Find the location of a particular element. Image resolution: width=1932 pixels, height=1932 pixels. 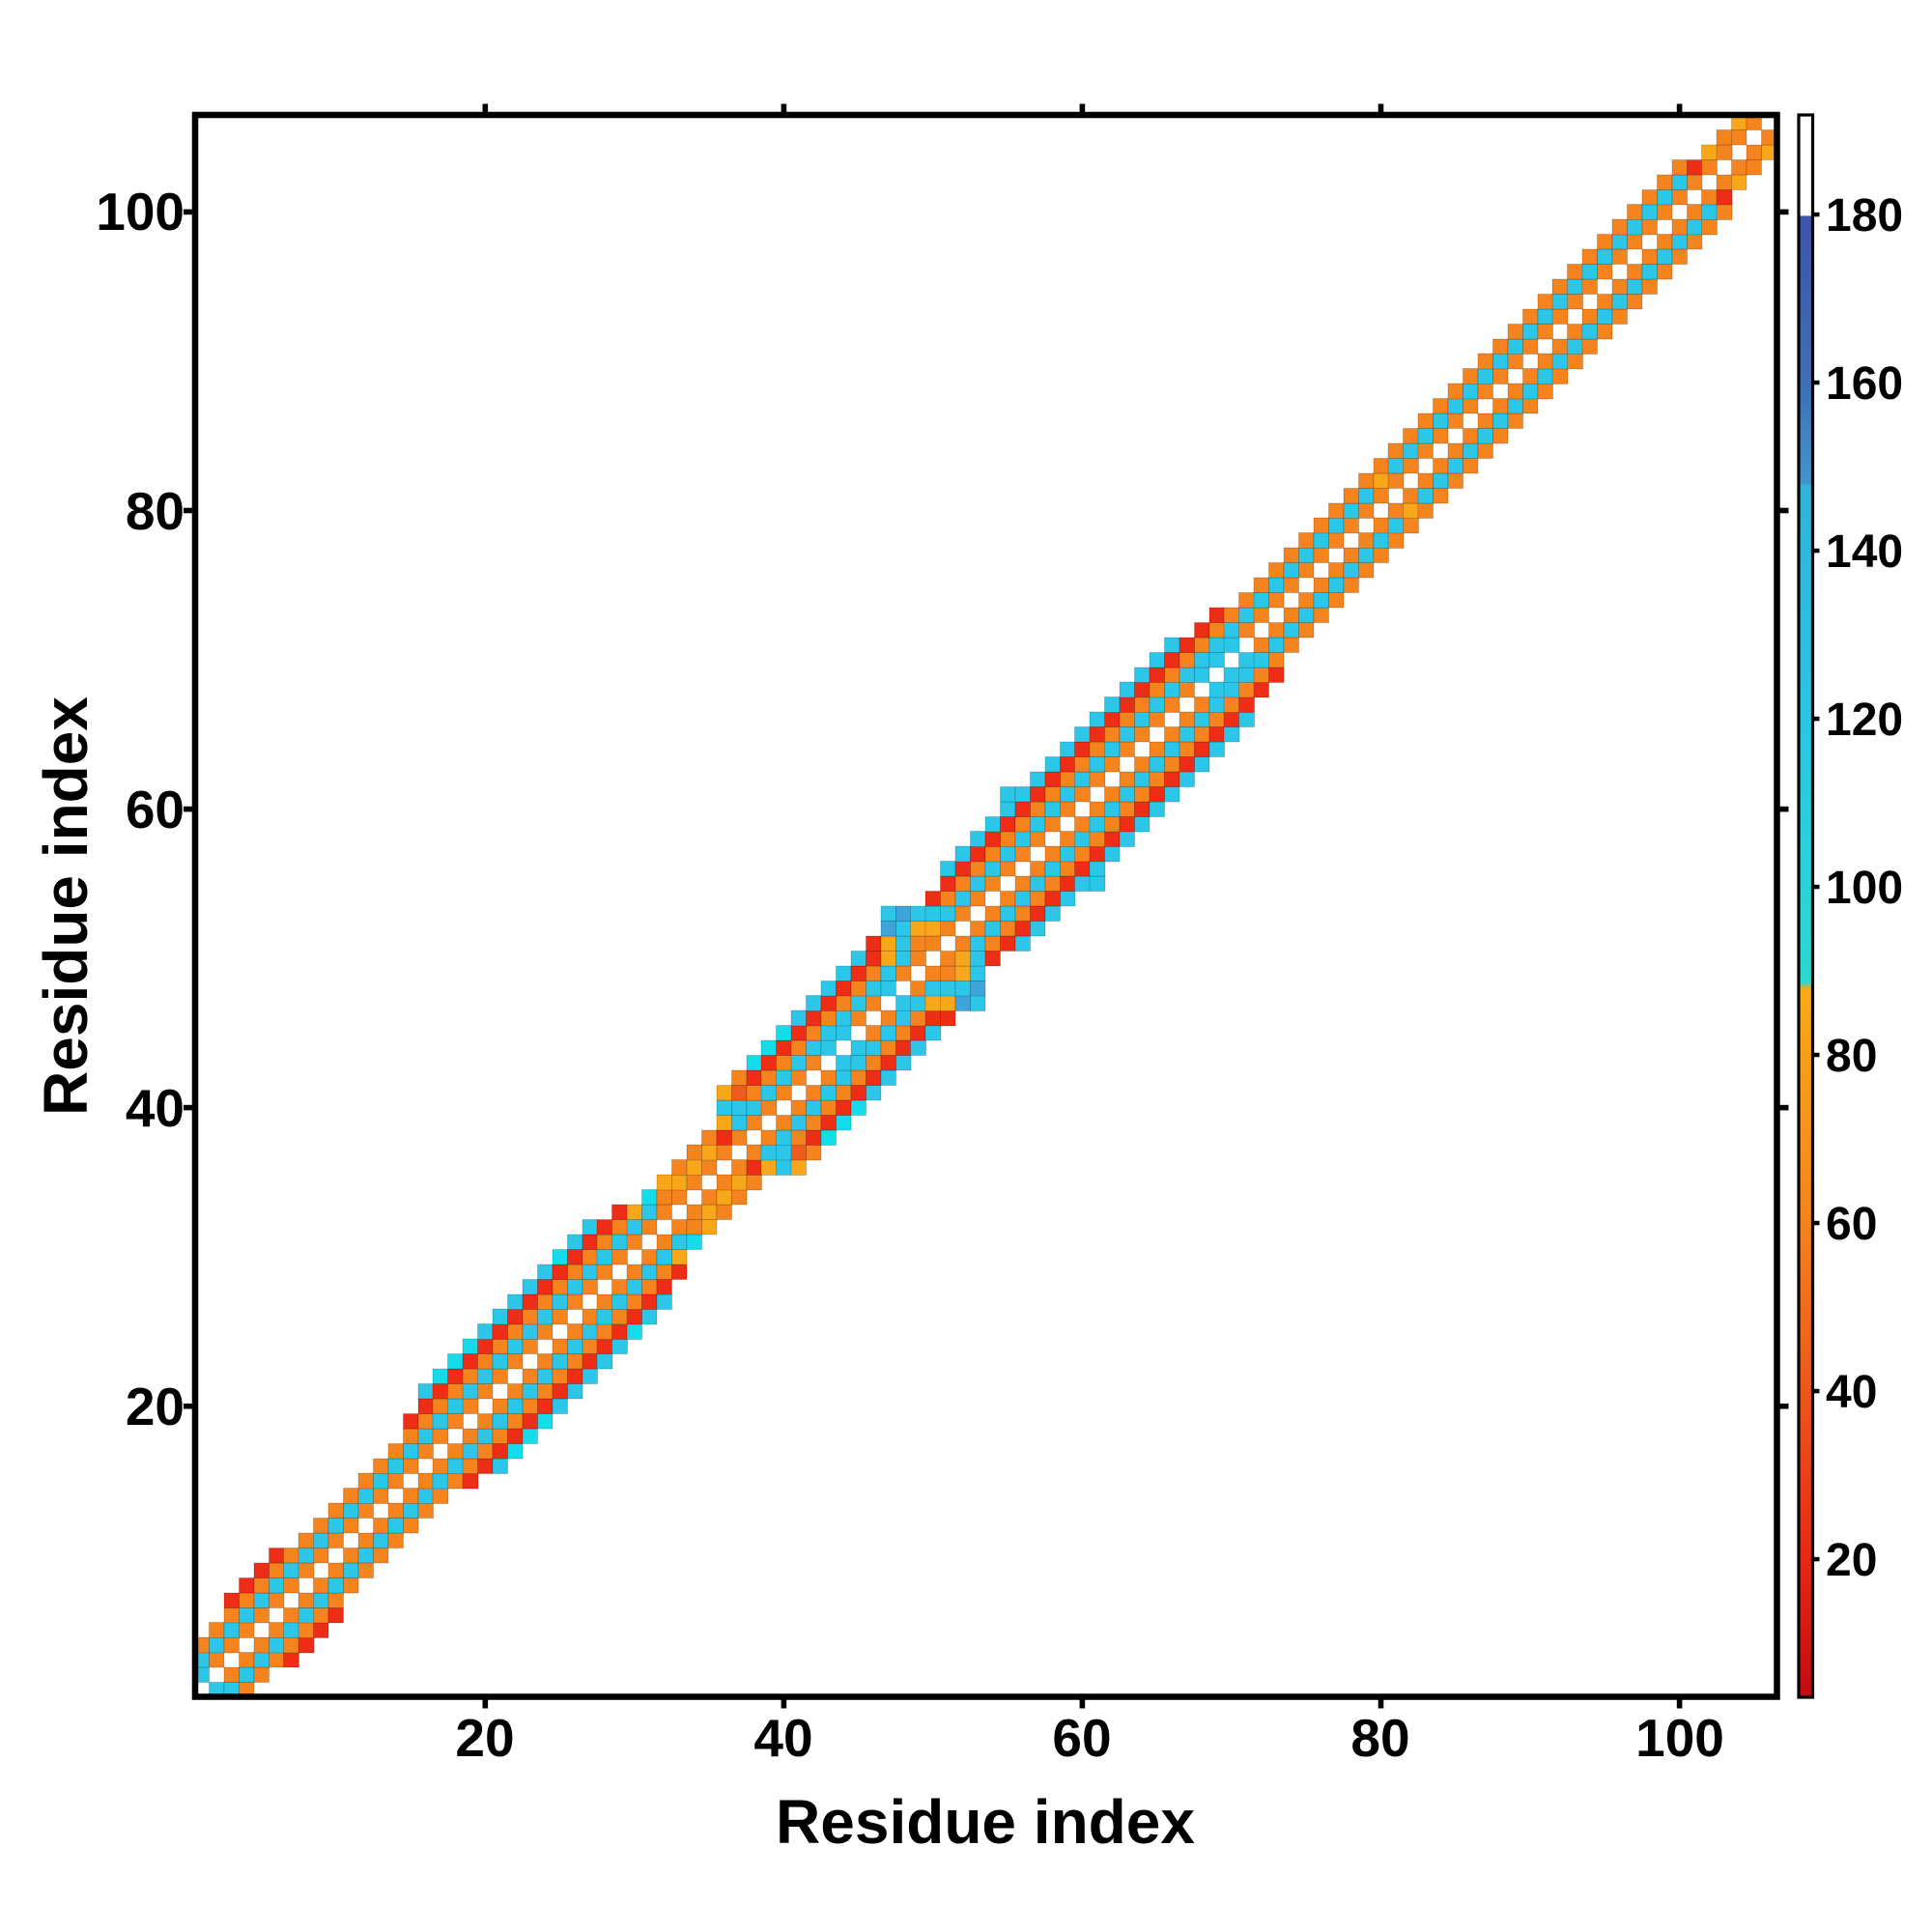

svg-text: 160 is located at coordinates (1864, 384).